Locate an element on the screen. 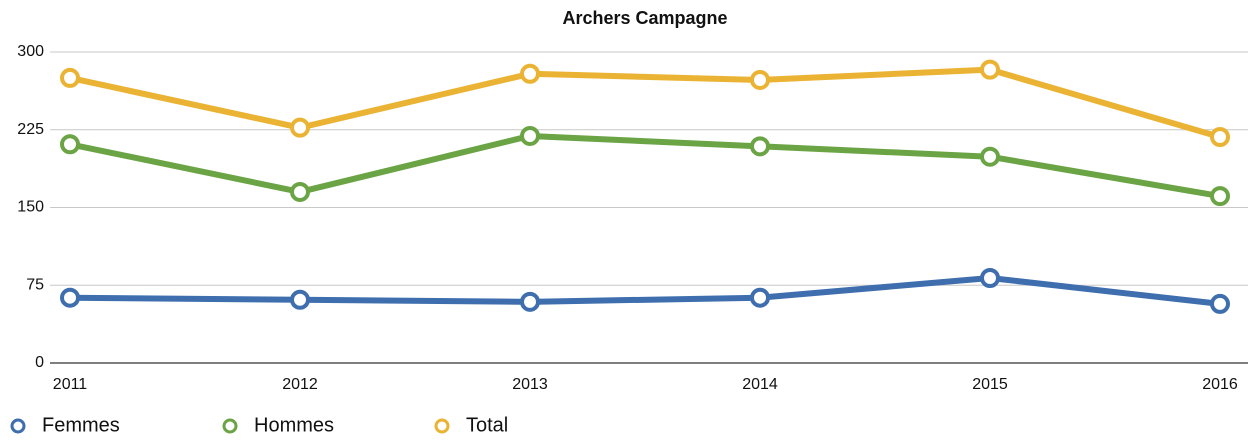 The image size is (1251, 441). x-tick-label: 2012 is located at coordinates (300, 384).